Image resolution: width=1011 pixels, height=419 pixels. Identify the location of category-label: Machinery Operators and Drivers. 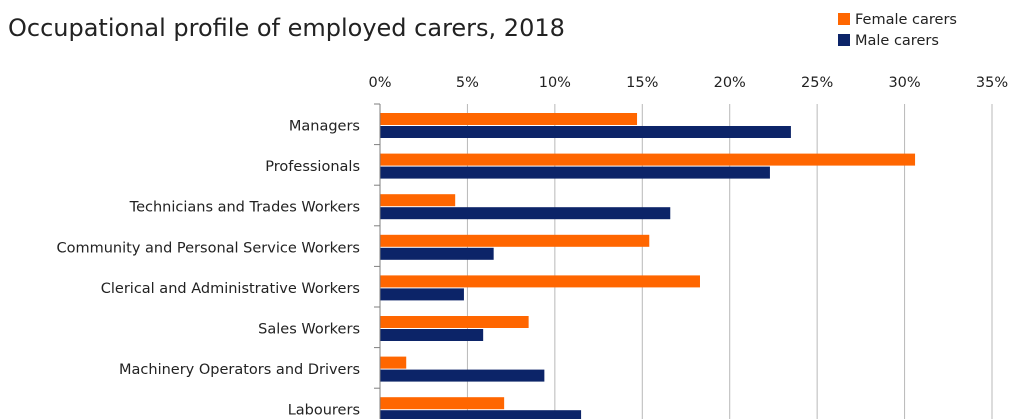
(239, 370).